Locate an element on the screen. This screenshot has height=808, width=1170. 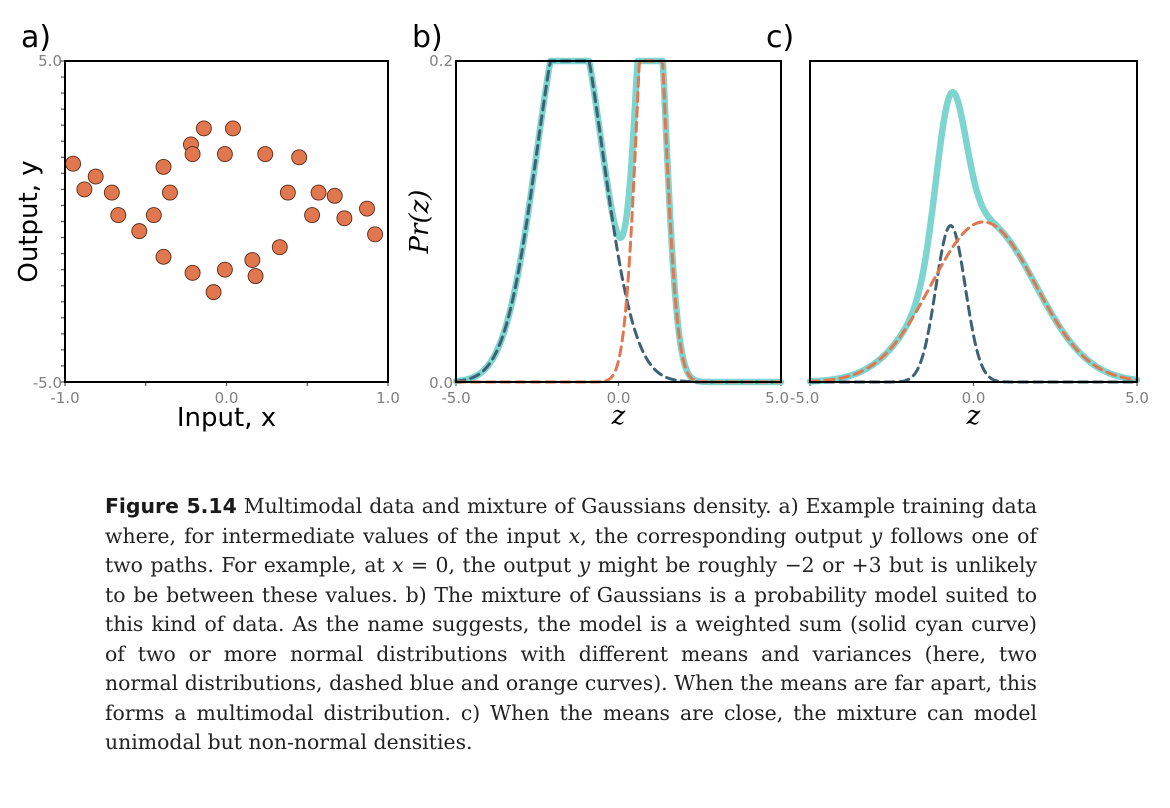
panel-label: c) is located at coordinates (780, 37).